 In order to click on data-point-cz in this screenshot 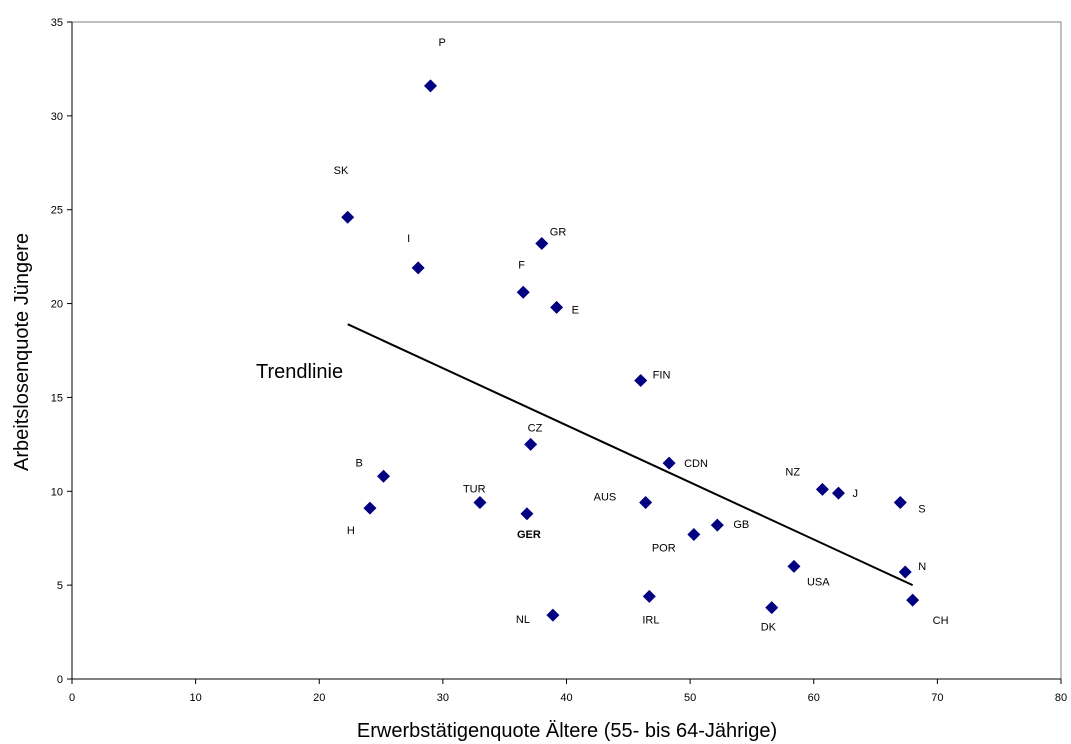, I will do `click(531, 444)`.